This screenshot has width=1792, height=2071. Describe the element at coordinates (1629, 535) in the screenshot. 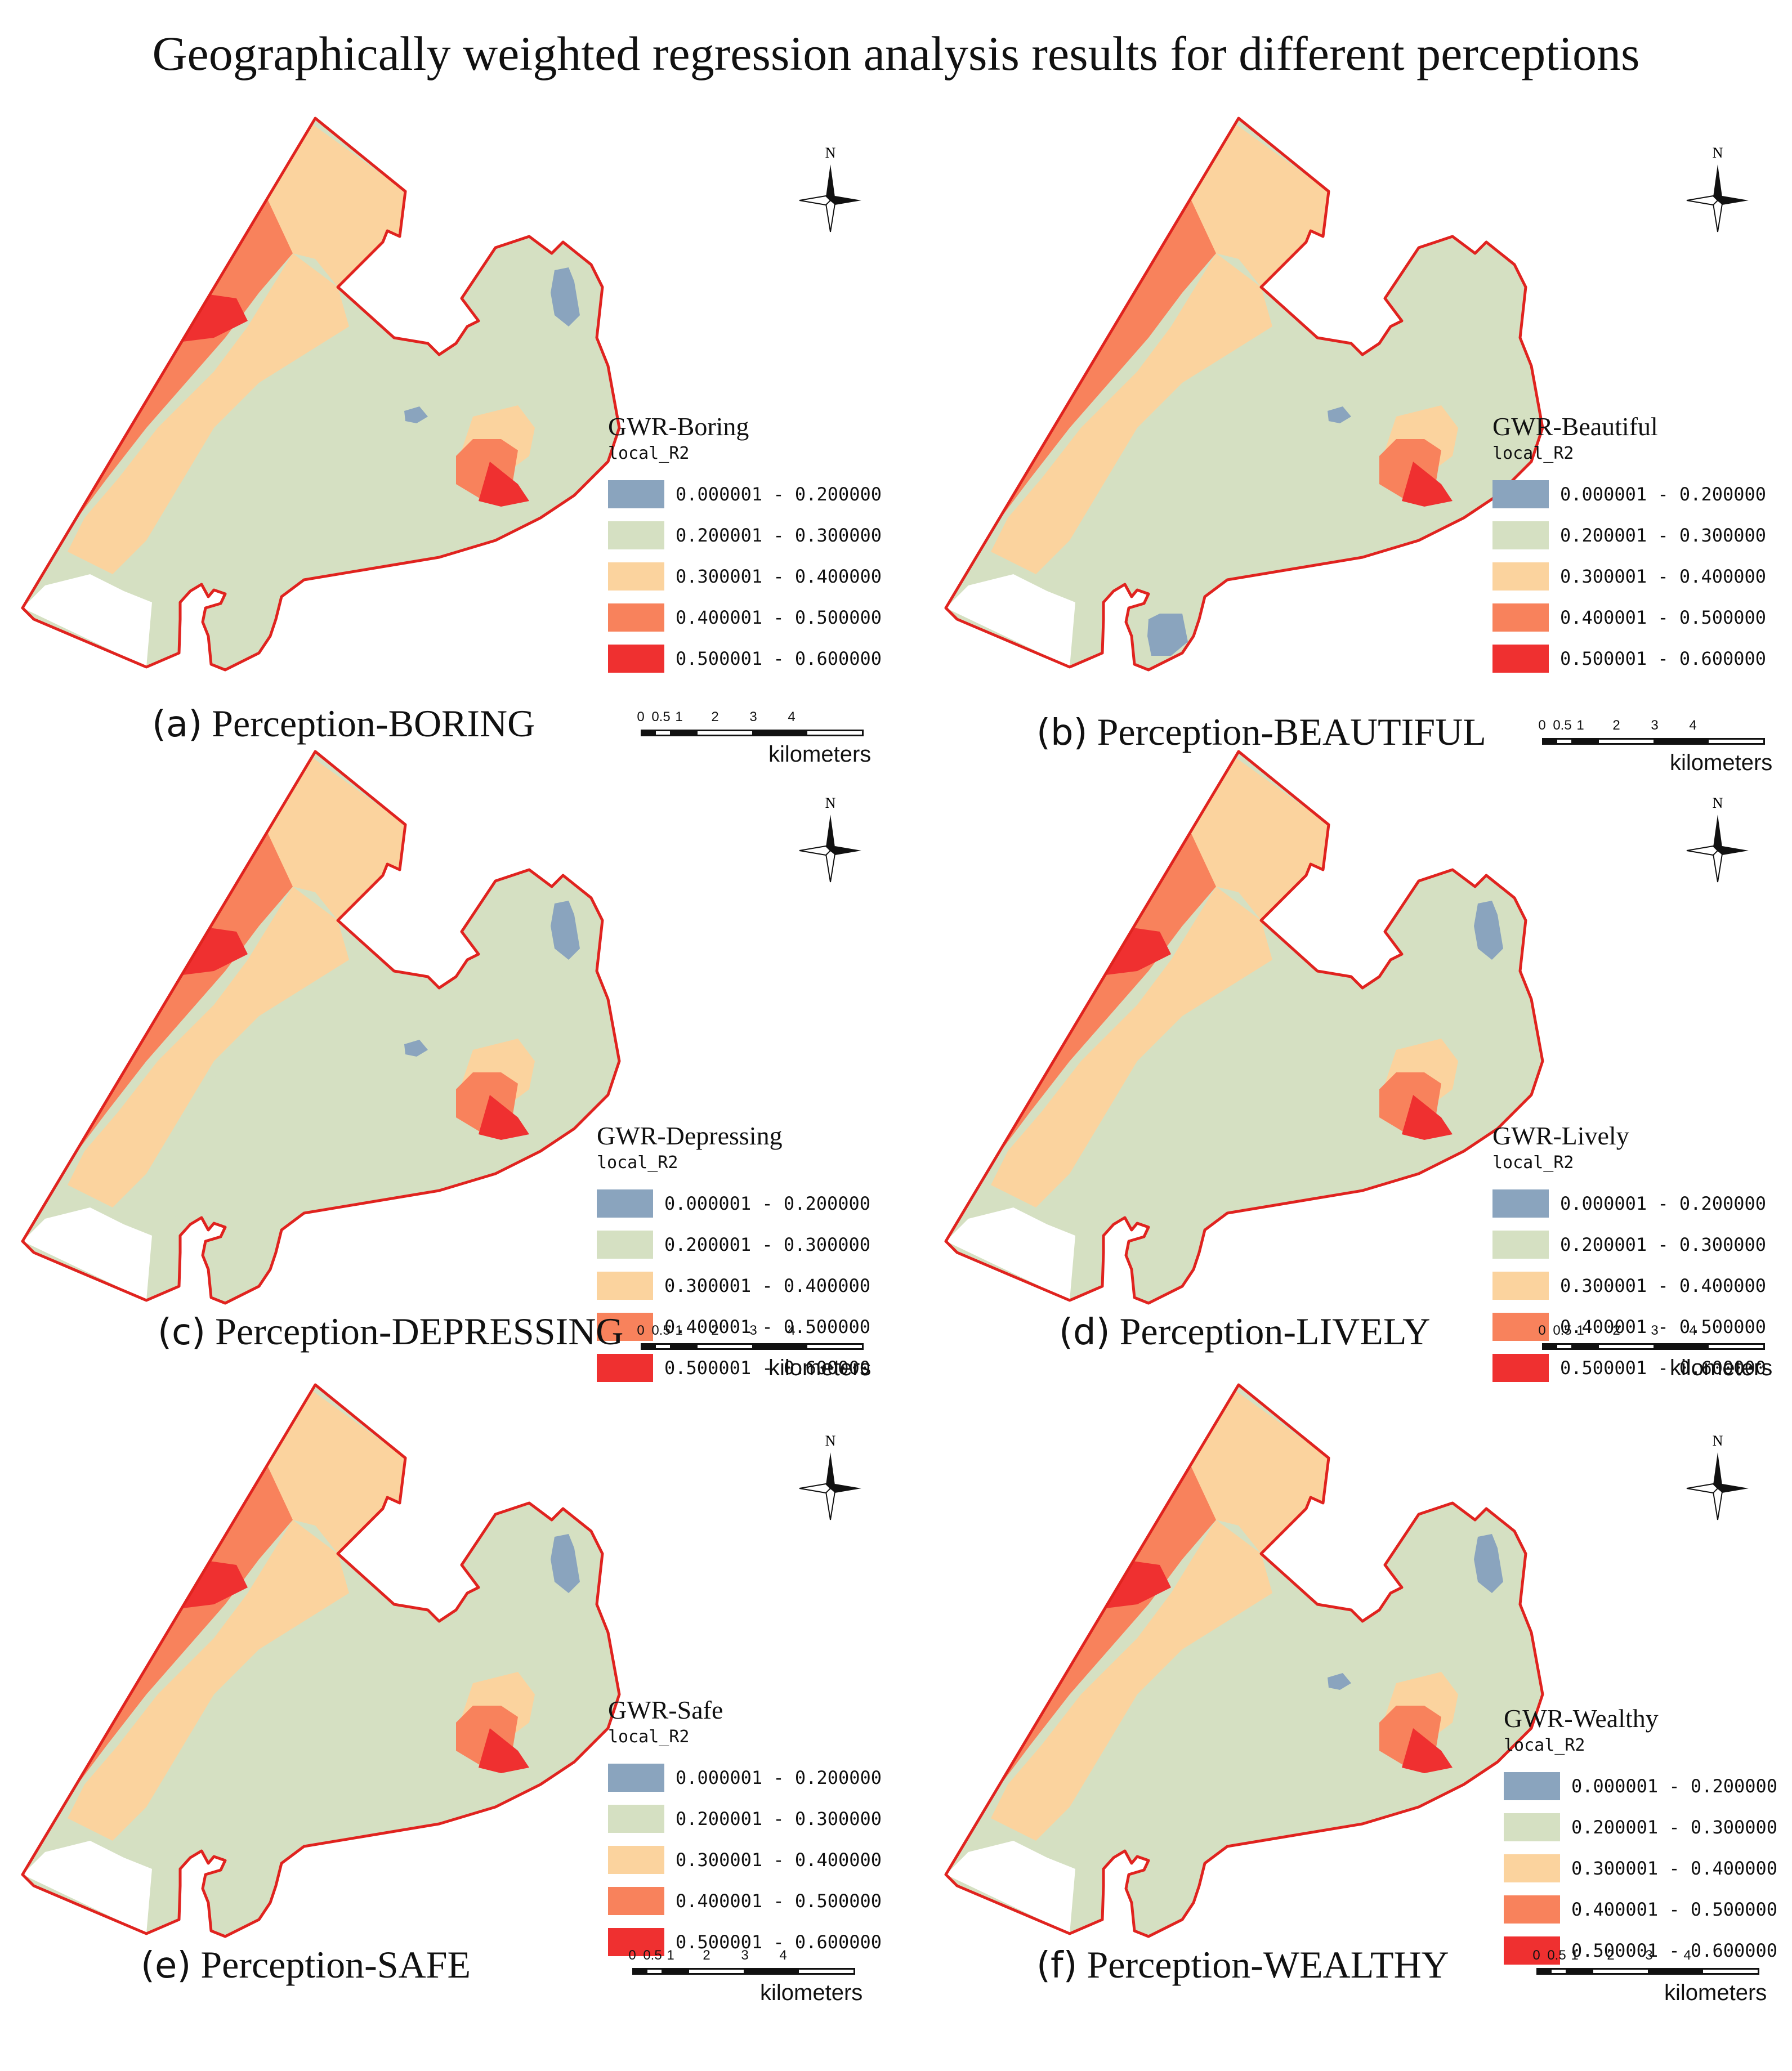

I see `legend-item: 0.200001 - 0.300000` at that location.